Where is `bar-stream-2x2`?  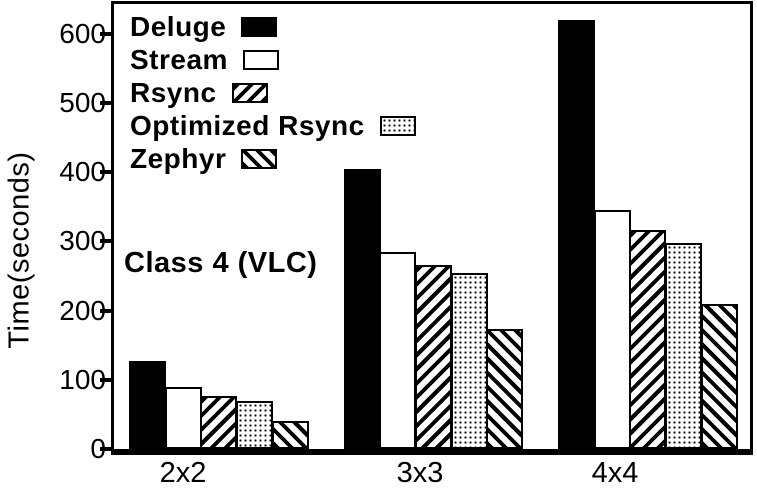
bar-stream-2x2 is located at coordinates (183, 418).